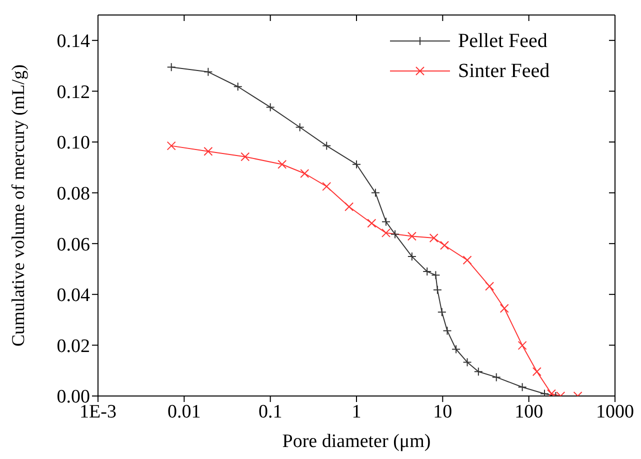 The height and width of the screenshot is (459, 641). What do you see at coordinates (357, 411) in the screenshot?
I see `x-tick-label: 1` at bounding box center [357, 411].